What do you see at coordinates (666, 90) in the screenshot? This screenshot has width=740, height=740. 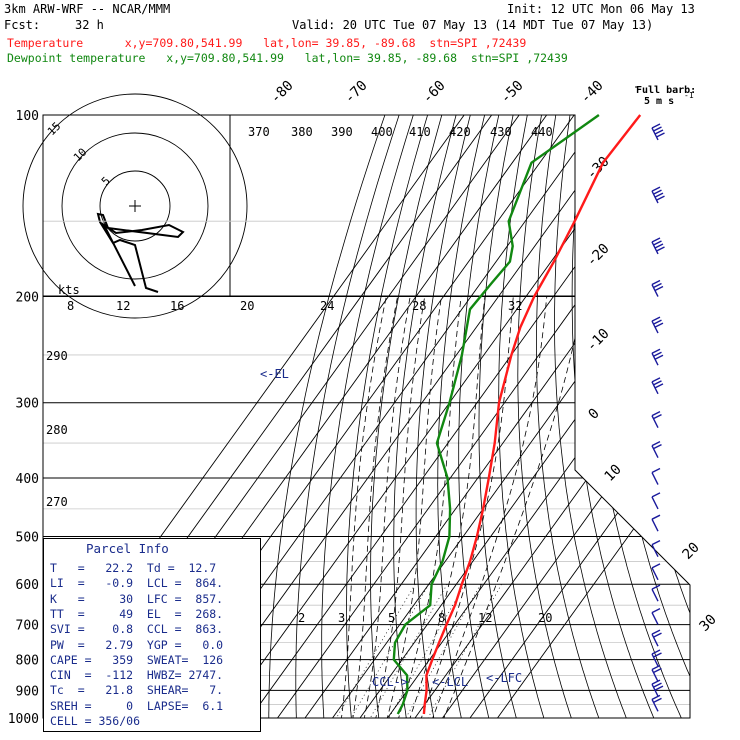 I see `wind-key-title: Full barb:` at bounding box center [666, 90].